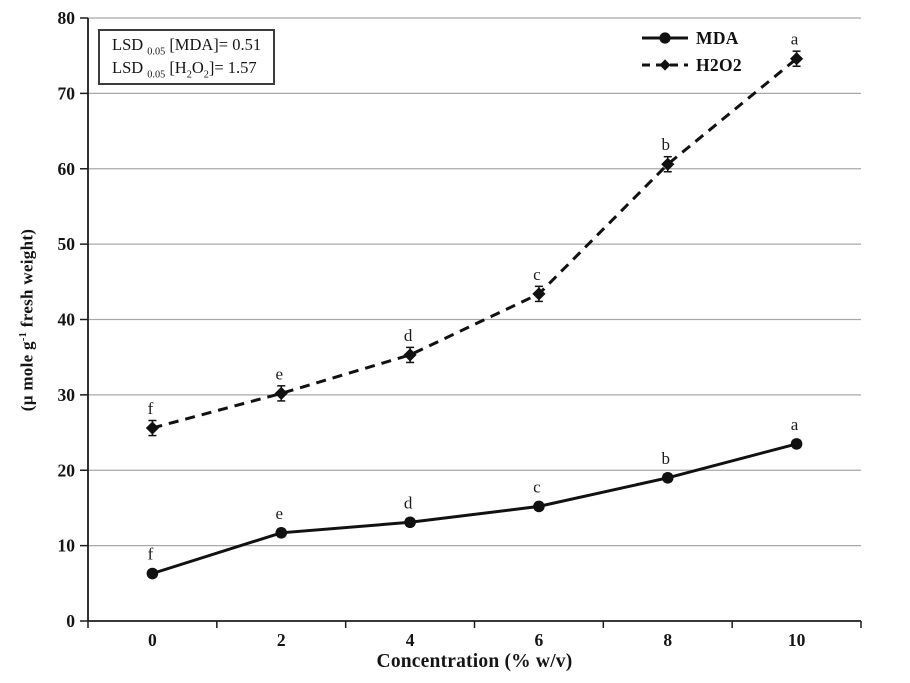  I want to click on y-tick-label-0: 0, so click(70, 621).